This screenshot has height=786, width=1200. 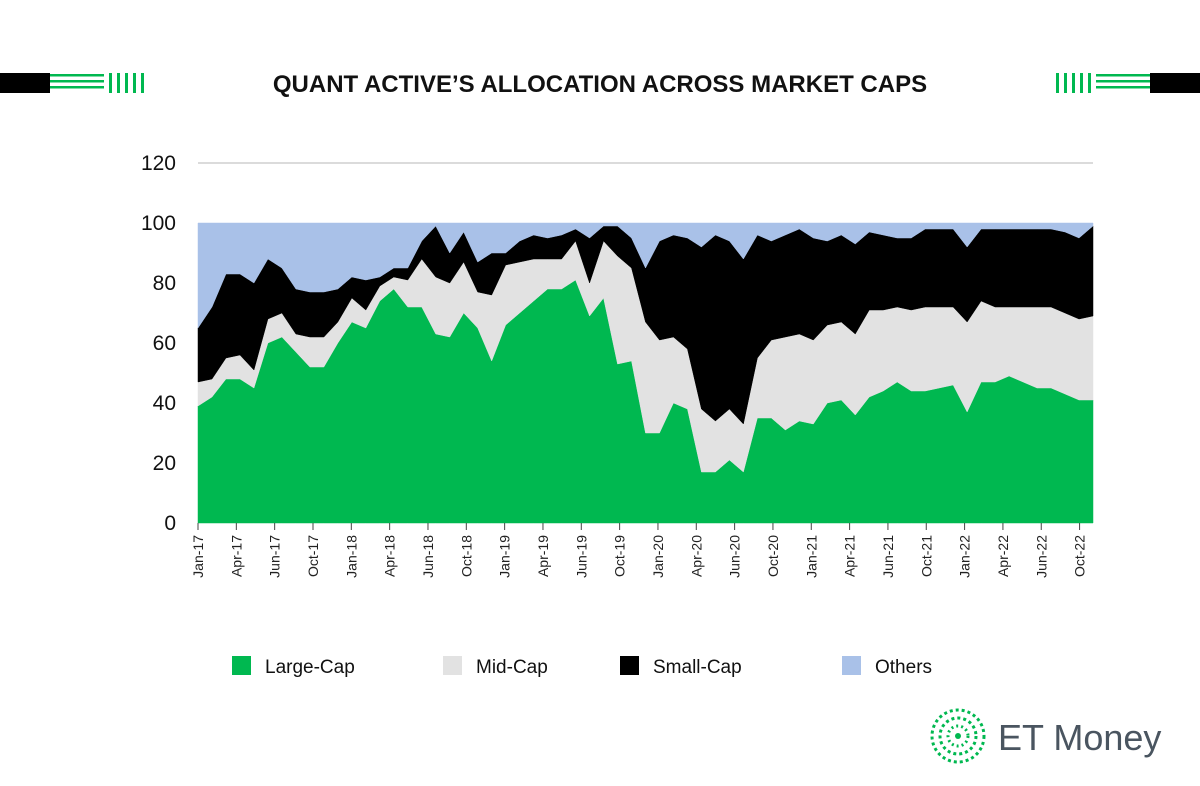 What do you see at coordinates (236, 556) in the screenshot?
I see `x-tick-label: Apr-17` at bounding box center [236, 556].